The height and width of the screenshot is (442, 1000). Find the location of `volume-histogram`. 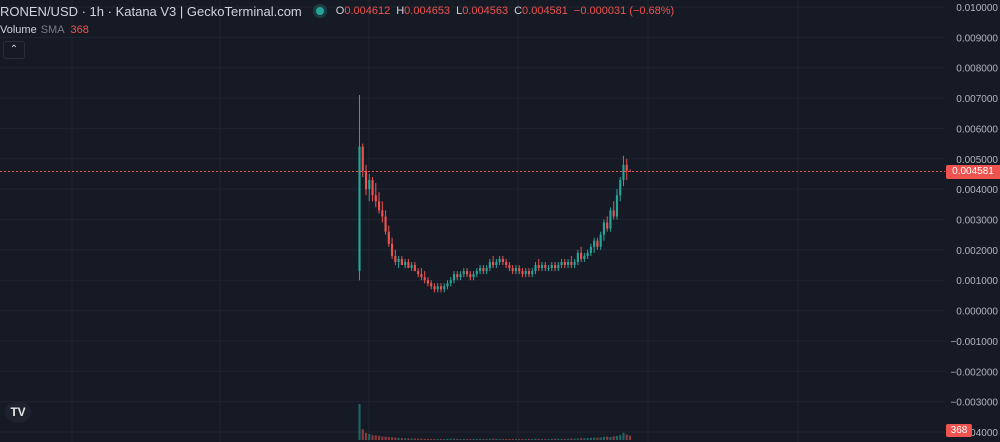

volume-histogram is located at coordinates (495, 422).